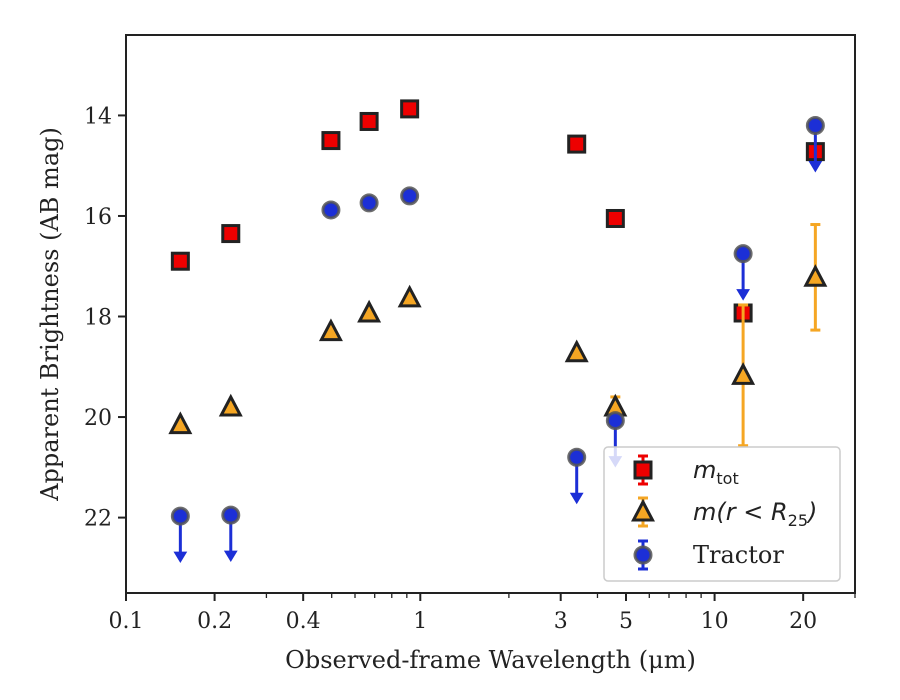 Image resolution: width=900 pixels, height=700 pixels. Describe the element at coordinates (738, 555) in the screenshot. I see `legend-label-tractor: Tractor` at that location.